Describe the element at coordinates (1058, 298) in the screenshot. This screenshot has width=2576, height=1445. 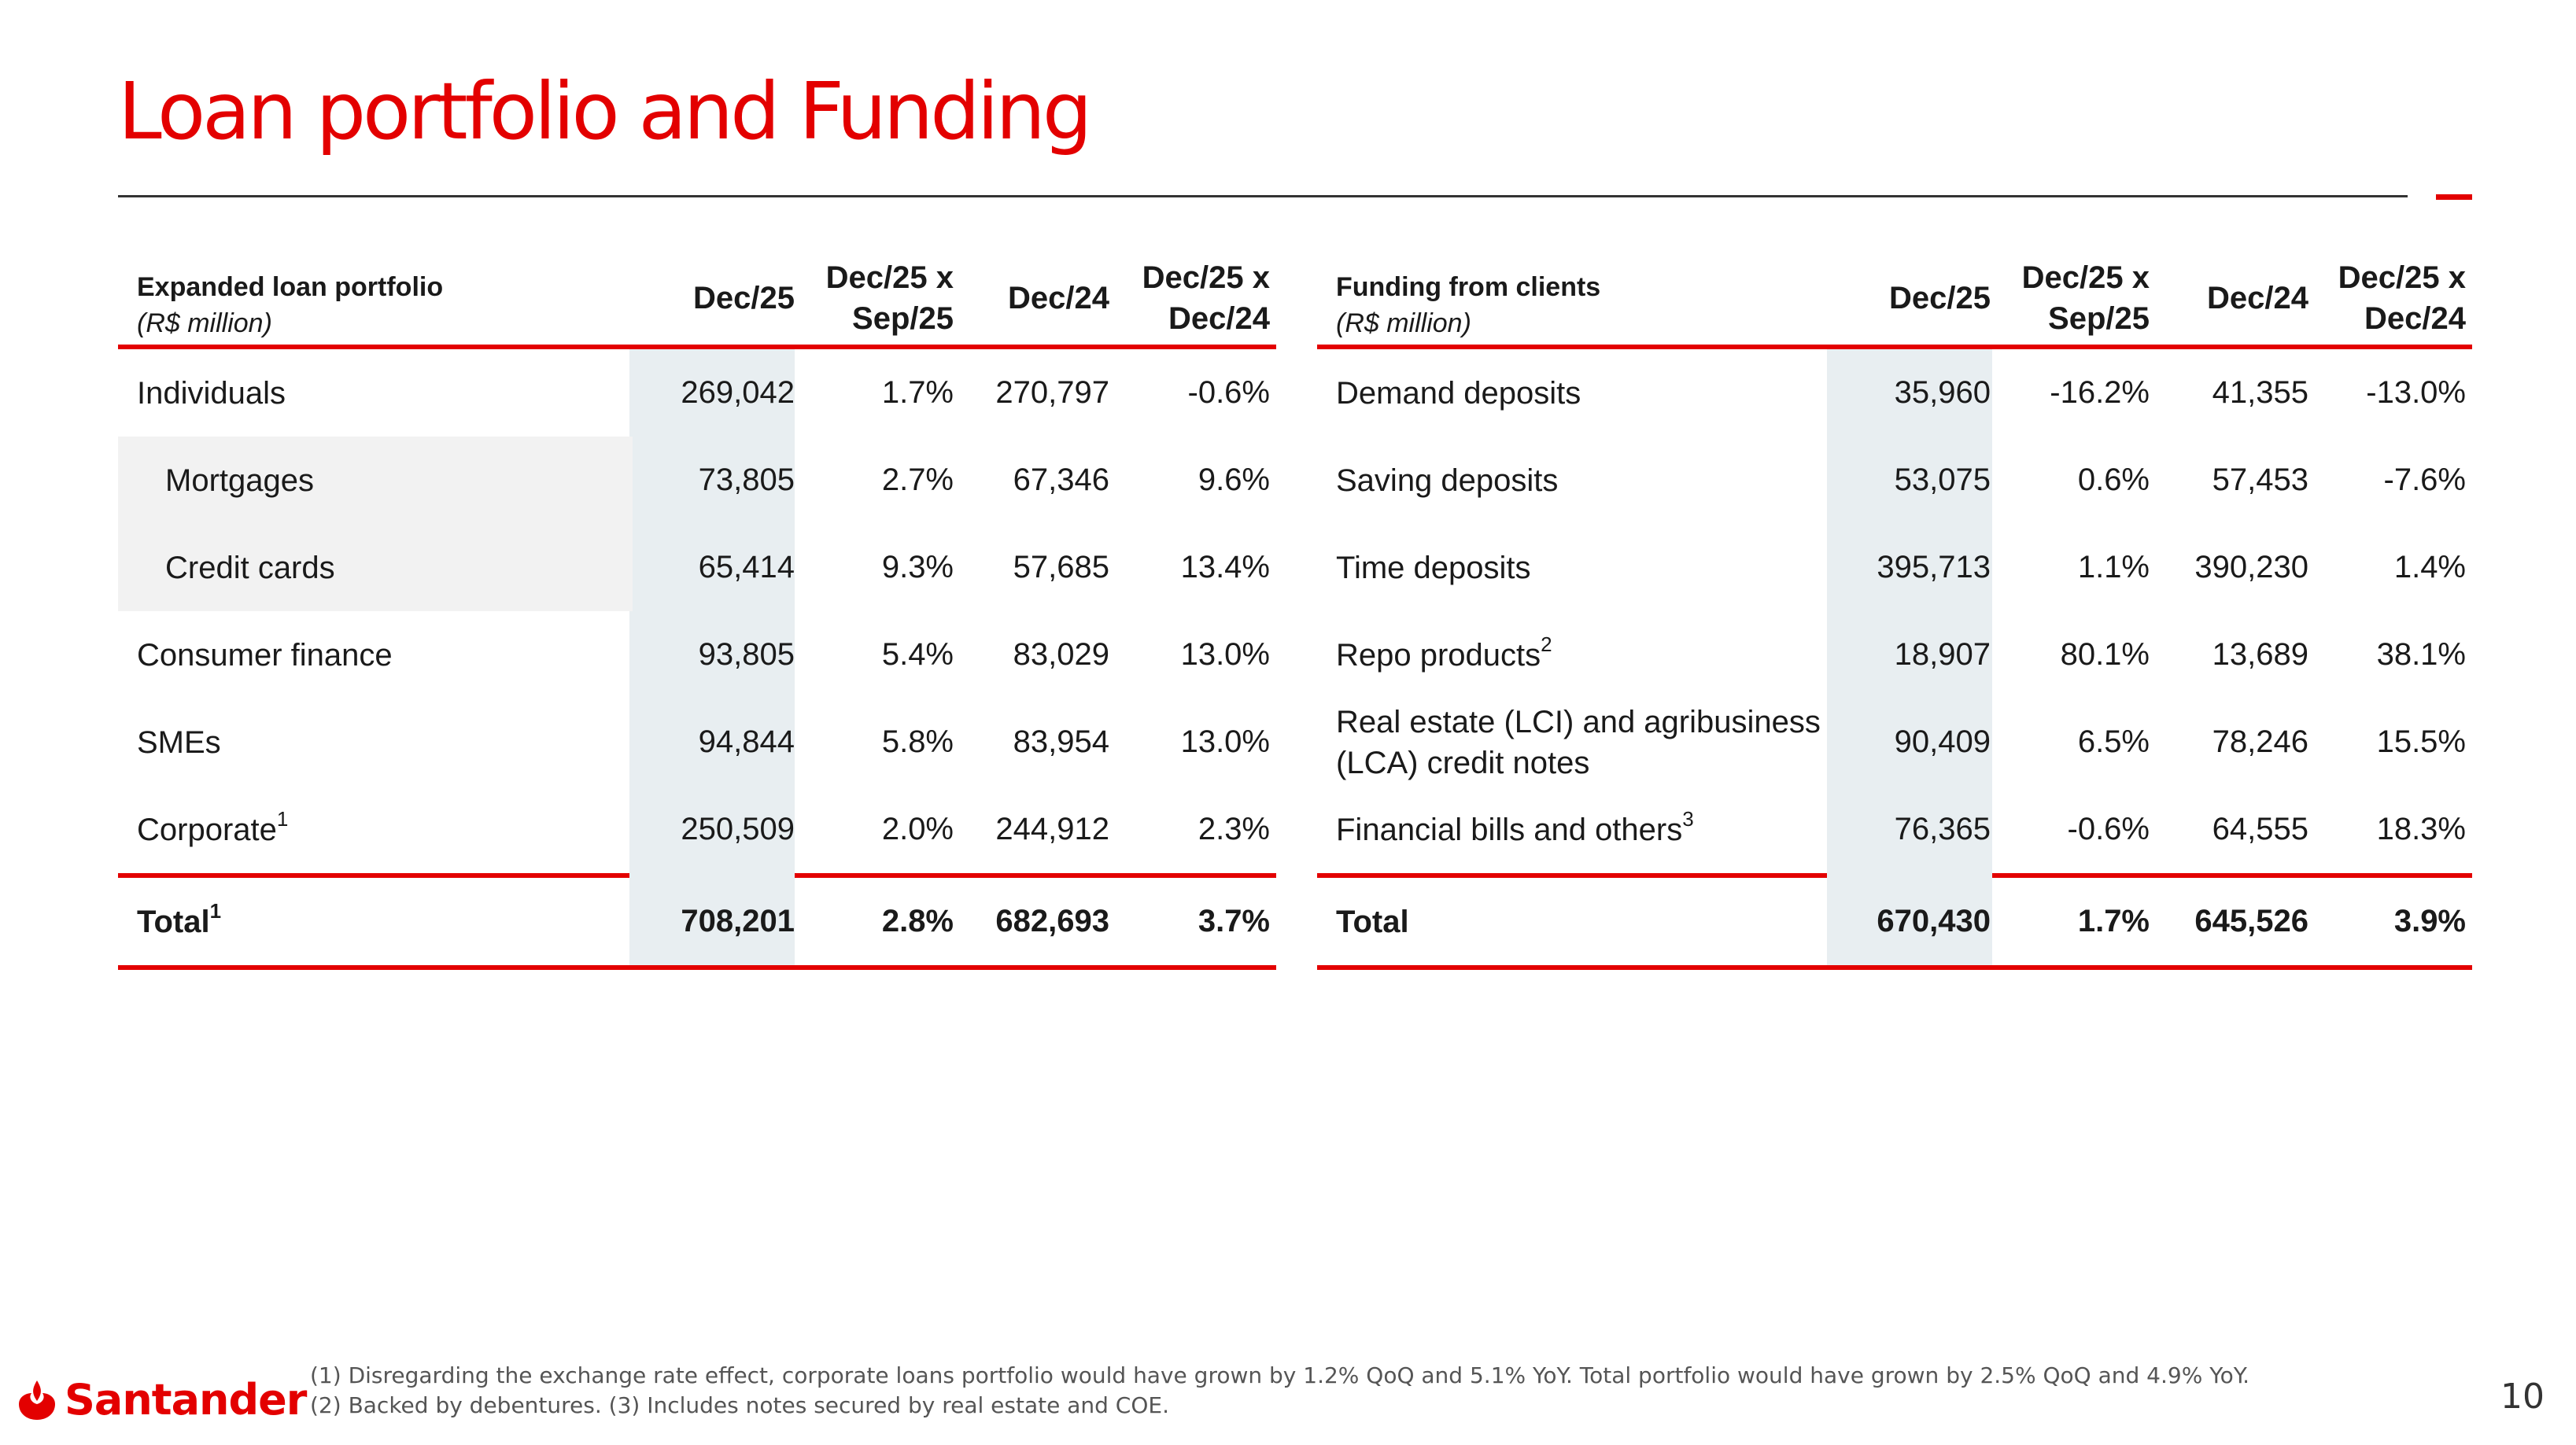
I see `col-header-dec24: Dec/24` at that location.